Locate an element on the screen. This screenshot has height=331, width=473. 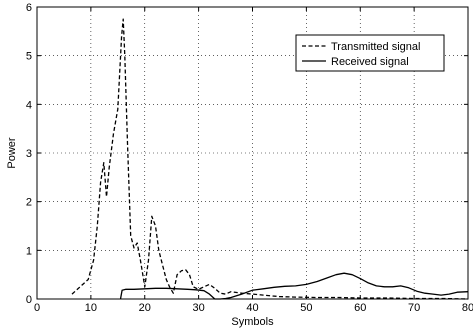
y-tick-label: 5 is located at coordinates (29, 57).